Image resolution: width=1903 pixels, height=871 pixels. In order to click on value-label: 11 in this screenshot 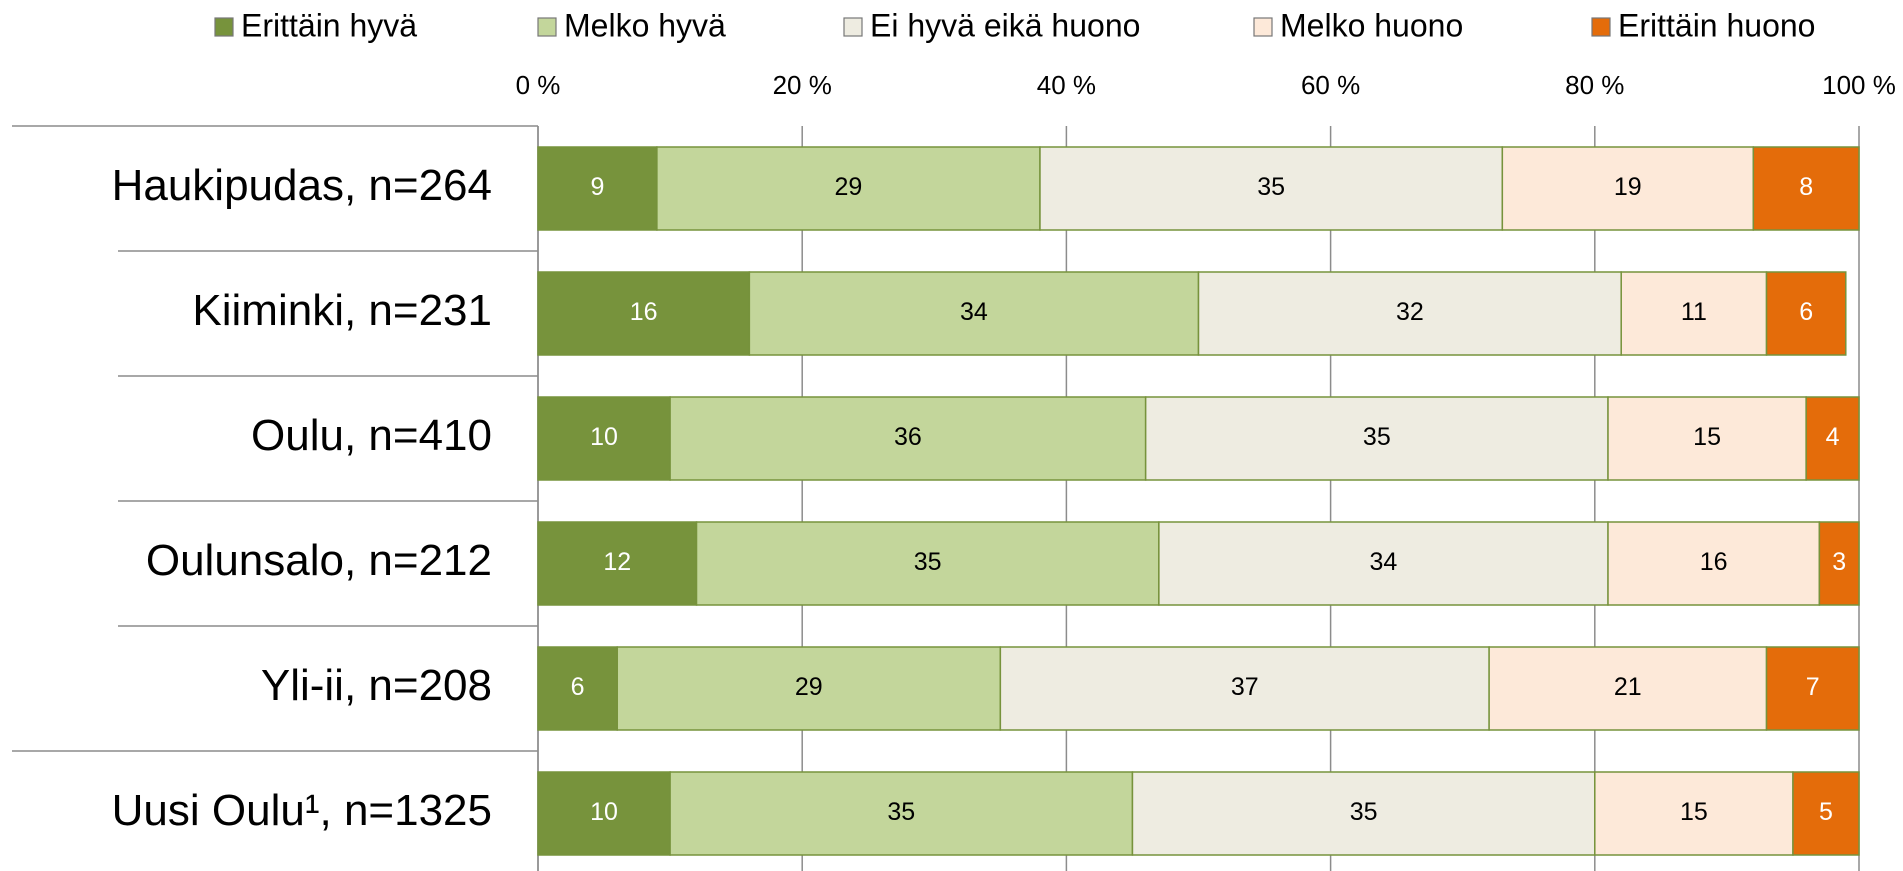, I will do `click(1694, 312)`.